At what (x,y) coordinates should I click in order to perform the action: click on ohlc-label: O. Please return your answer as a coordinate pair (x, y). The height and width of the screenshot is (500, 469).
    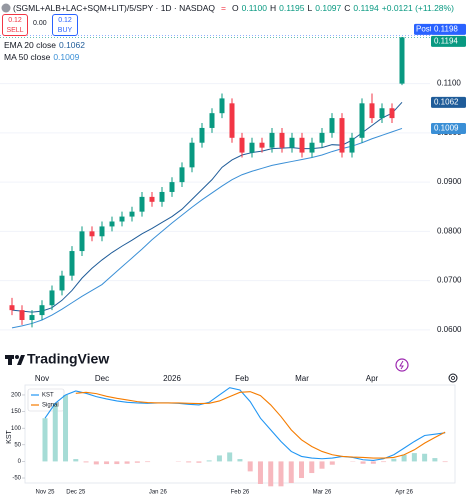
    Looking at the image, I should click on (235, 8).